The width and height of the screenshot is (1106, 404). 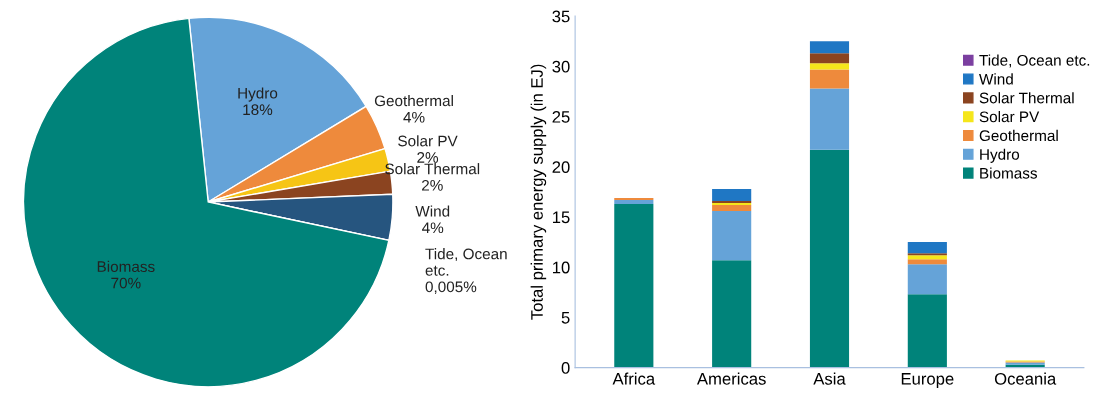 What do you see at coordinates (432, 169) in the screenshot?
I see `slice-label: Solar Thermal` at bounding box center [432, 169].